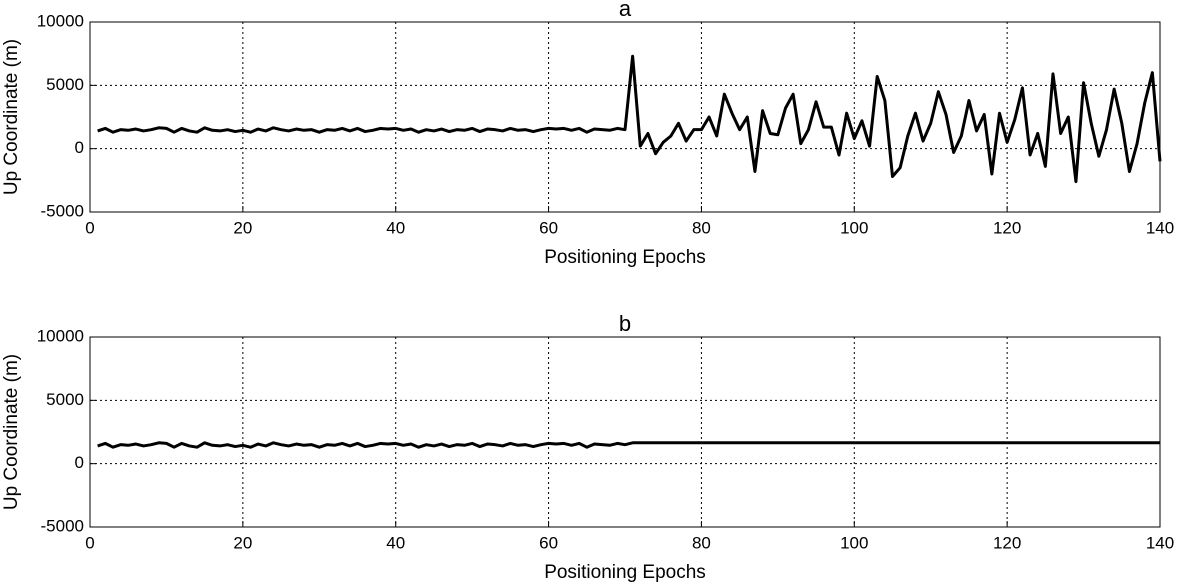 Image resolution: width=1178 pixels, height=585 pixels. I want to click on chart-title: a, so click(625, 10).